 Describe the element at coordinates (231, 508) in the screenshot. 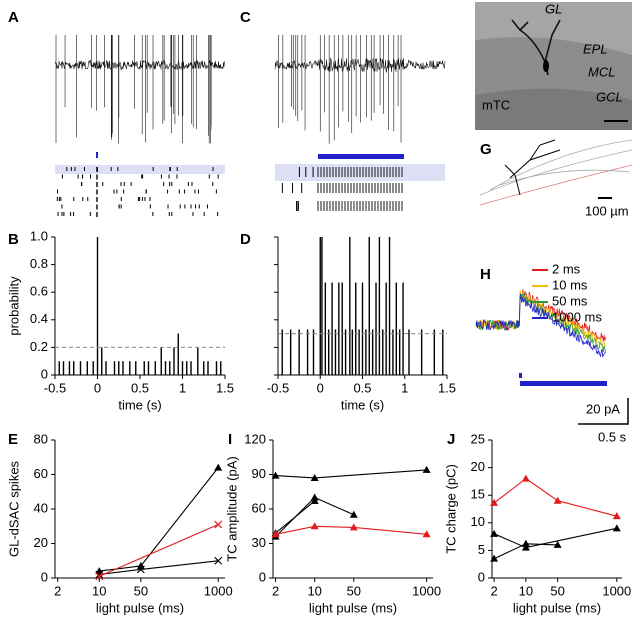

I see `y-axis-label: TC amplitude (pA)` at that location.